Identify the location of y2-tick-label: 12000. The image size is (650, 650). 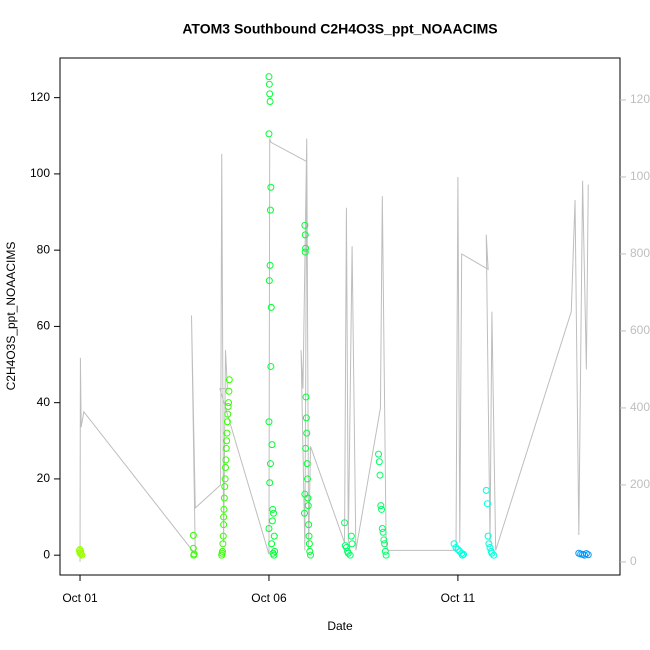
(640, 99).